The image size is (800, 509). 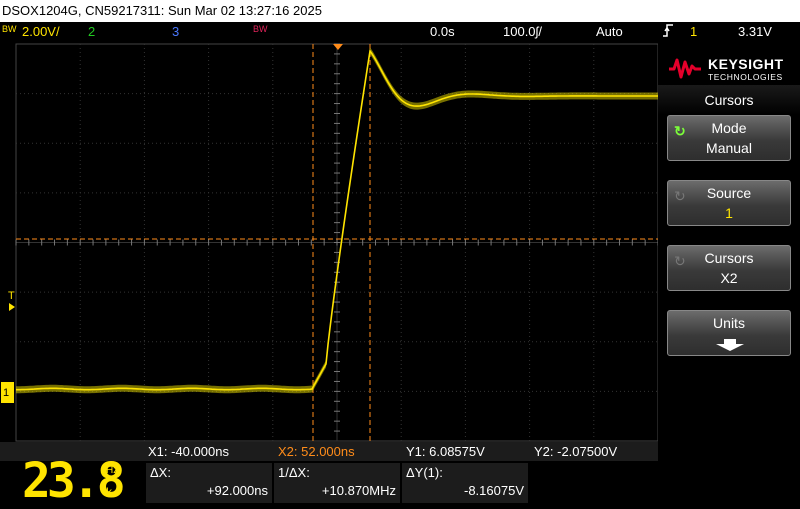 I want to click on ch2-indicator: 2, so click(x=92, y=31).